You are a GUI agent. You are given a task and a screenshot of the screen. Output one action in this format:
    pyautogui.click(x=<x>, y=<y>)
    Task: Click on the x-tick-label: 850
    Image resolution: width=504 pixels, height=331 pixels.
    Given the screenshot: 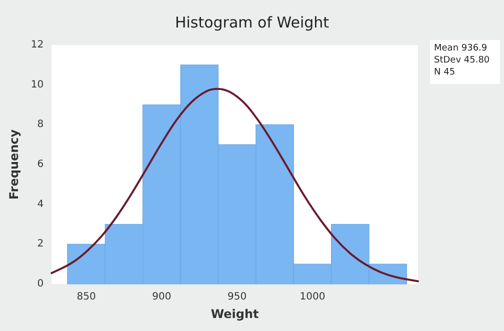 What is the action you would take?
    pyautogui.click(x=86, y=297)
    